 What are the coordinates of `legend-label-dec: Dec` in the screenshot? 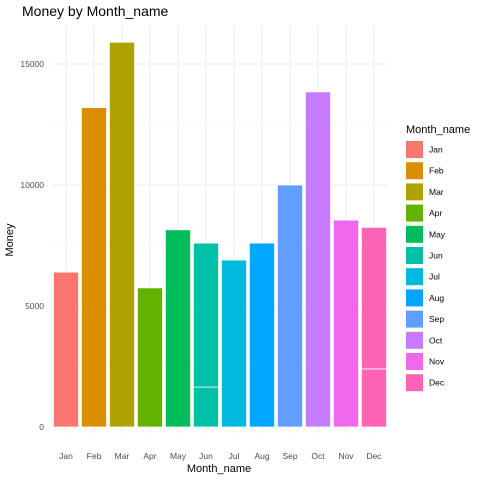 It's located at (437, 383).